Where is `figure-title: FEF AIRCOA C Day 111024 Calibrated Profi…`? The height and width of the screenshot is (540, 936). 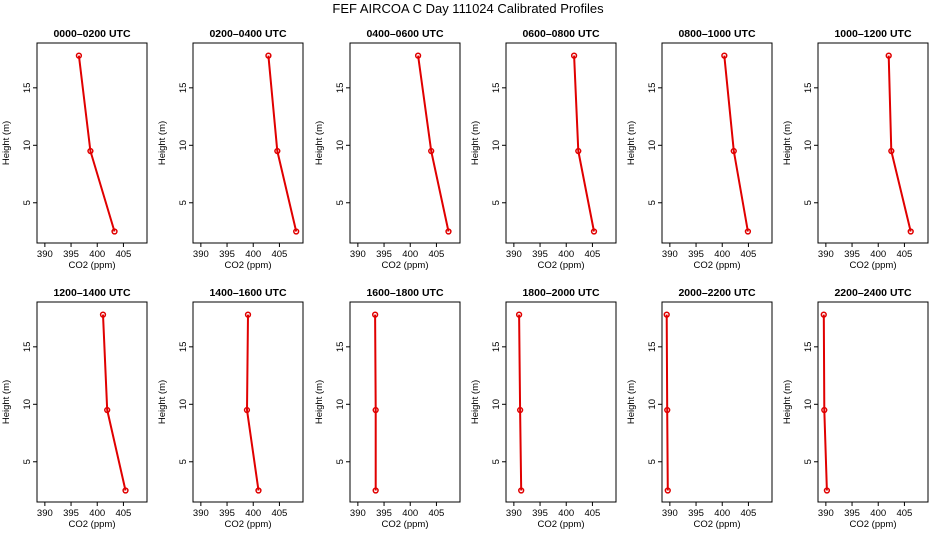
figure-title: FEF AIRCOA C Day 111024 Calibrated Profi… is located at coordinates (468, 8).